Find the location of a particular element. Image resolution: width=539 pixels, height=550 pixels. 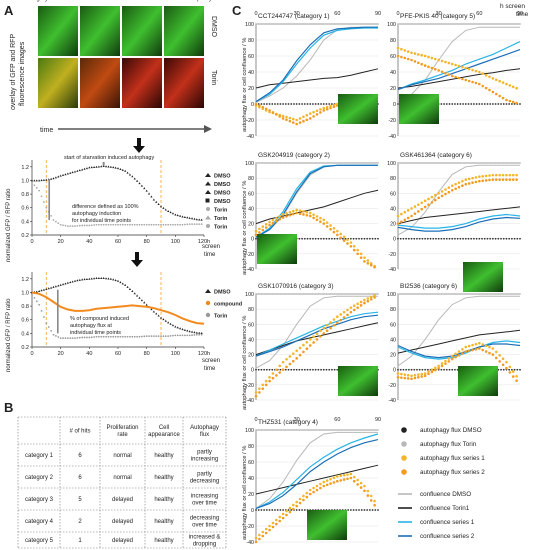

table-cell: none is located at coordinates (123, 1).